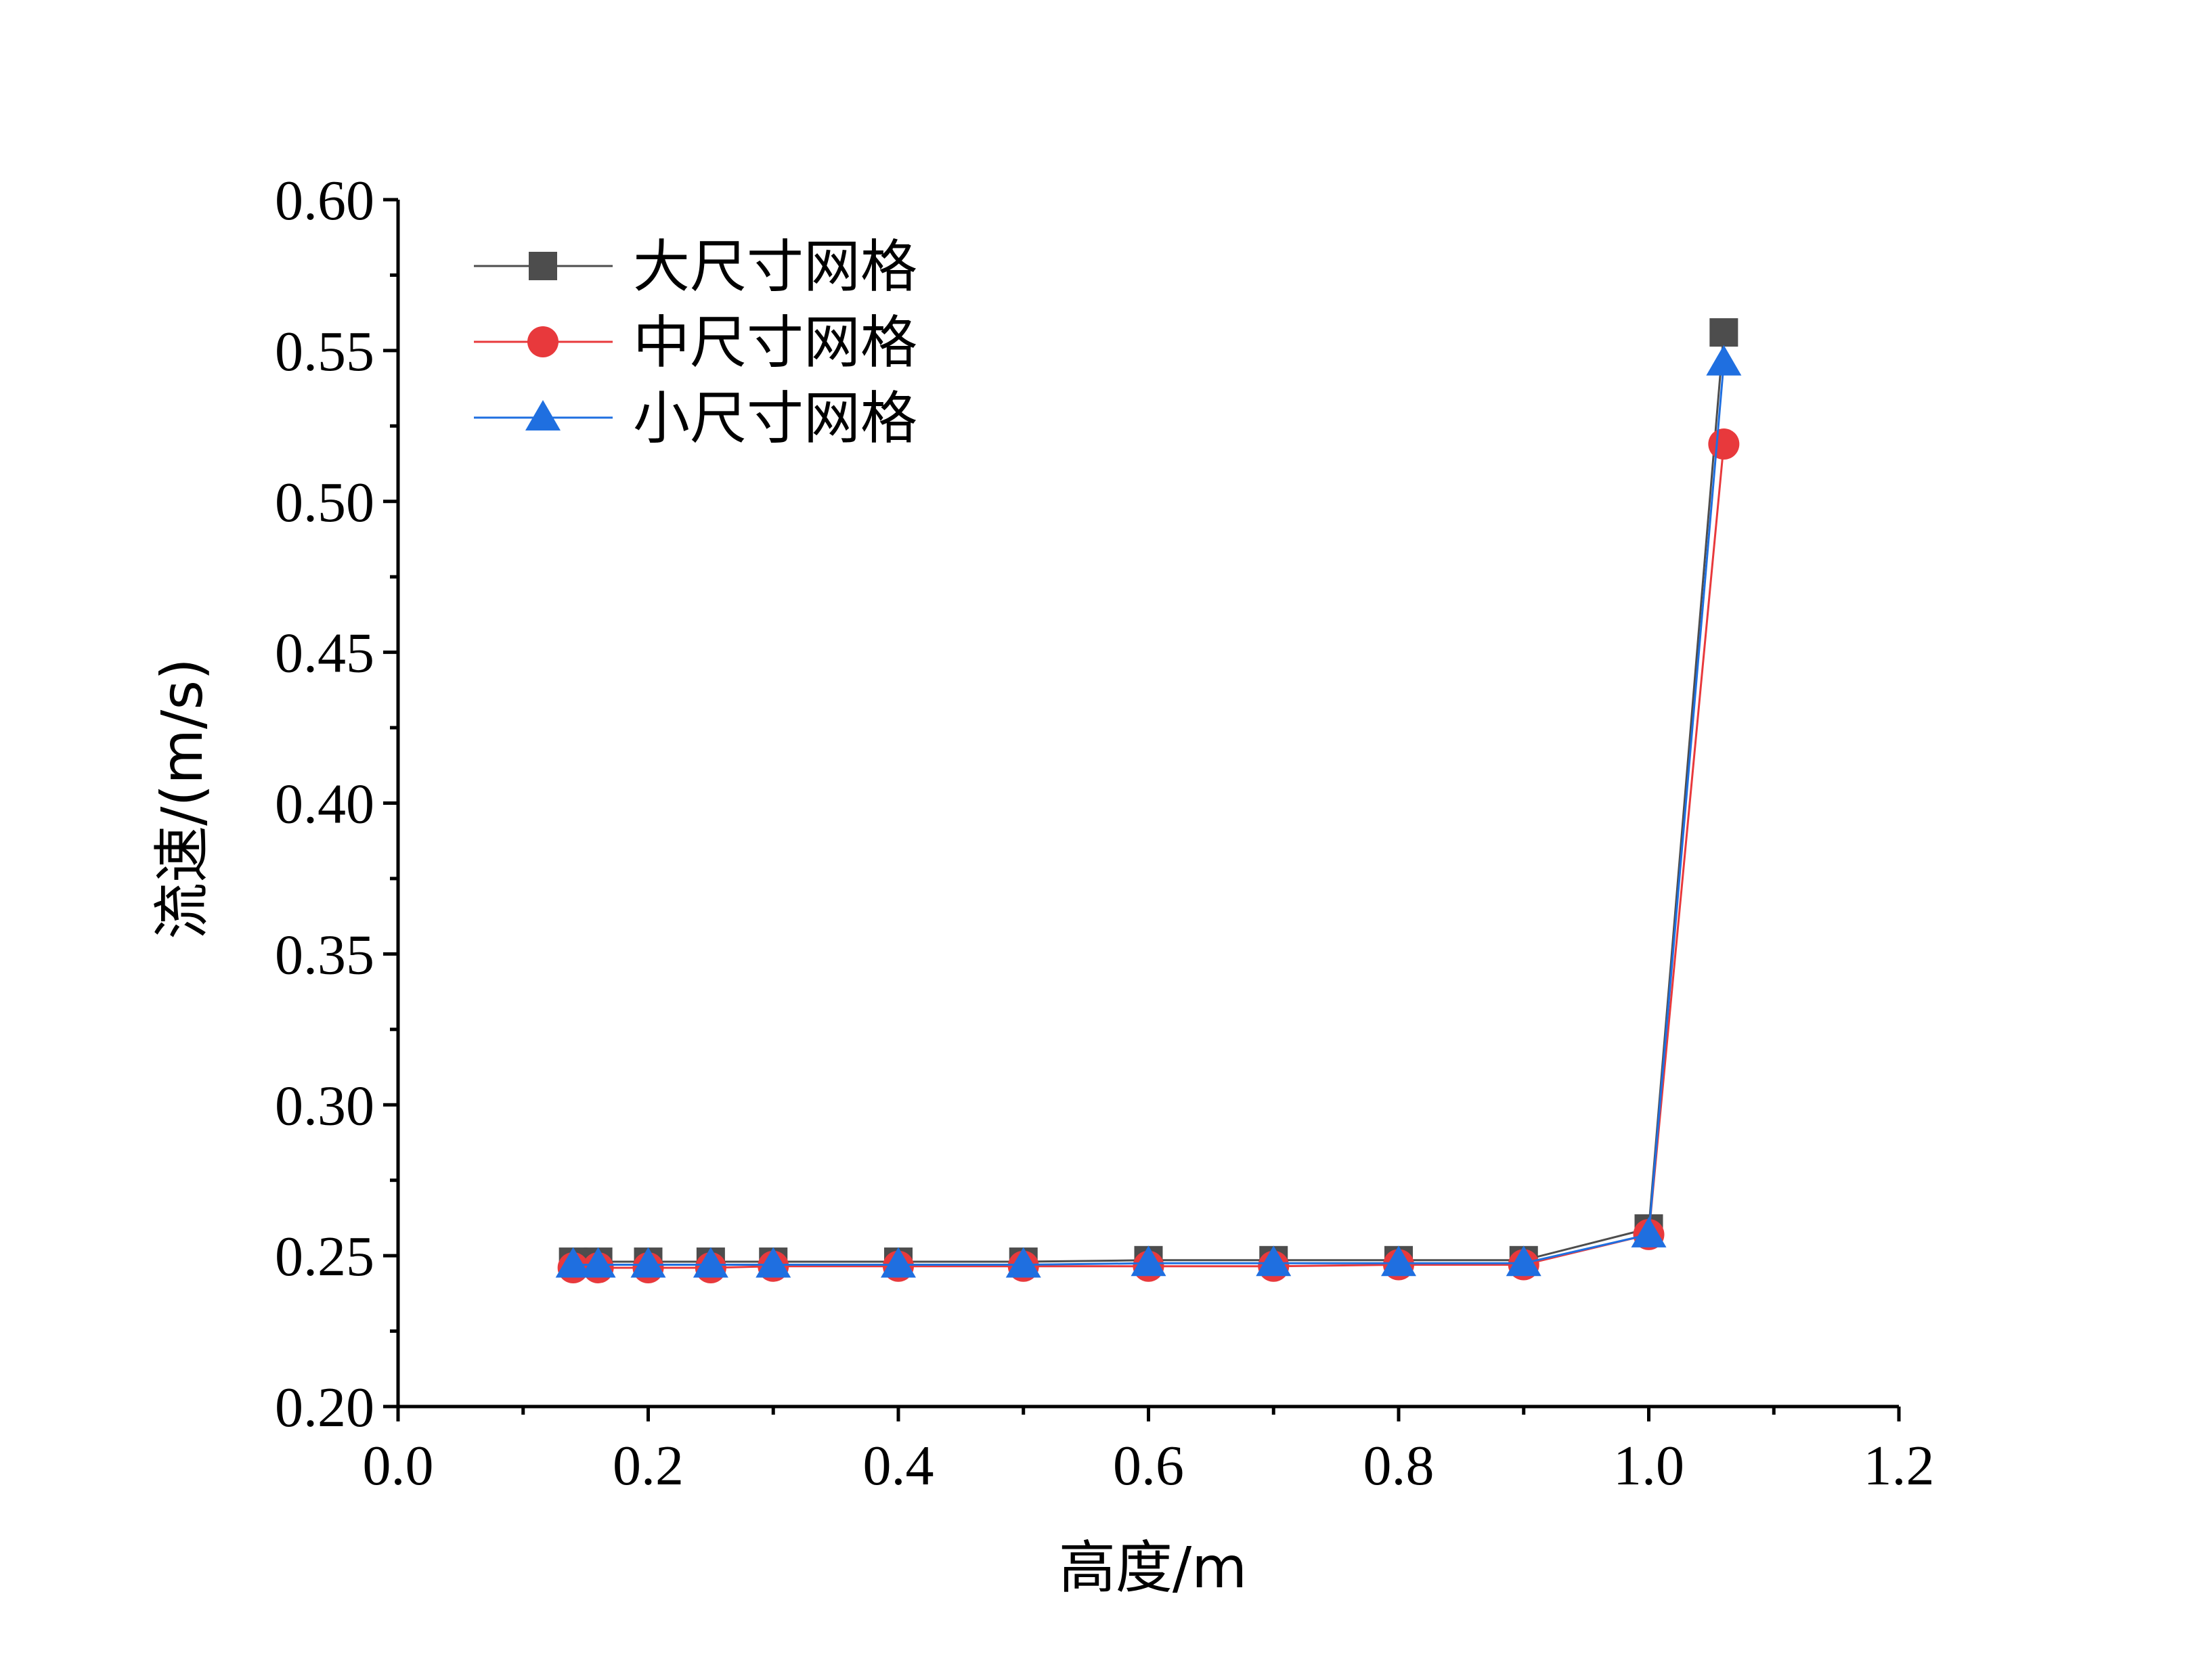 This screenshot has width=2190, height=1680. What do you see at coordinates (324, 1407) in the screenshot?
I see `y-tick-label: 0.20` at bounding box center [324, 1407].